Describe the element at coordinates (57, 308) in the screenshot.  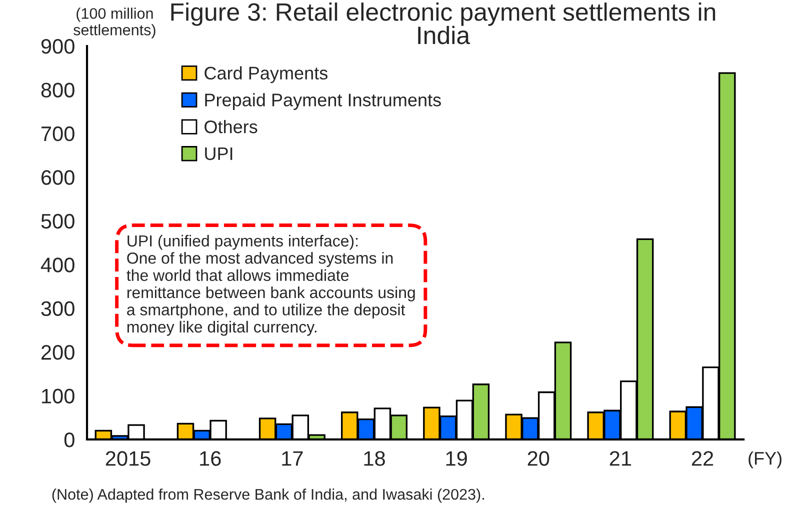
I see `y-tick-label: 300` at that location.